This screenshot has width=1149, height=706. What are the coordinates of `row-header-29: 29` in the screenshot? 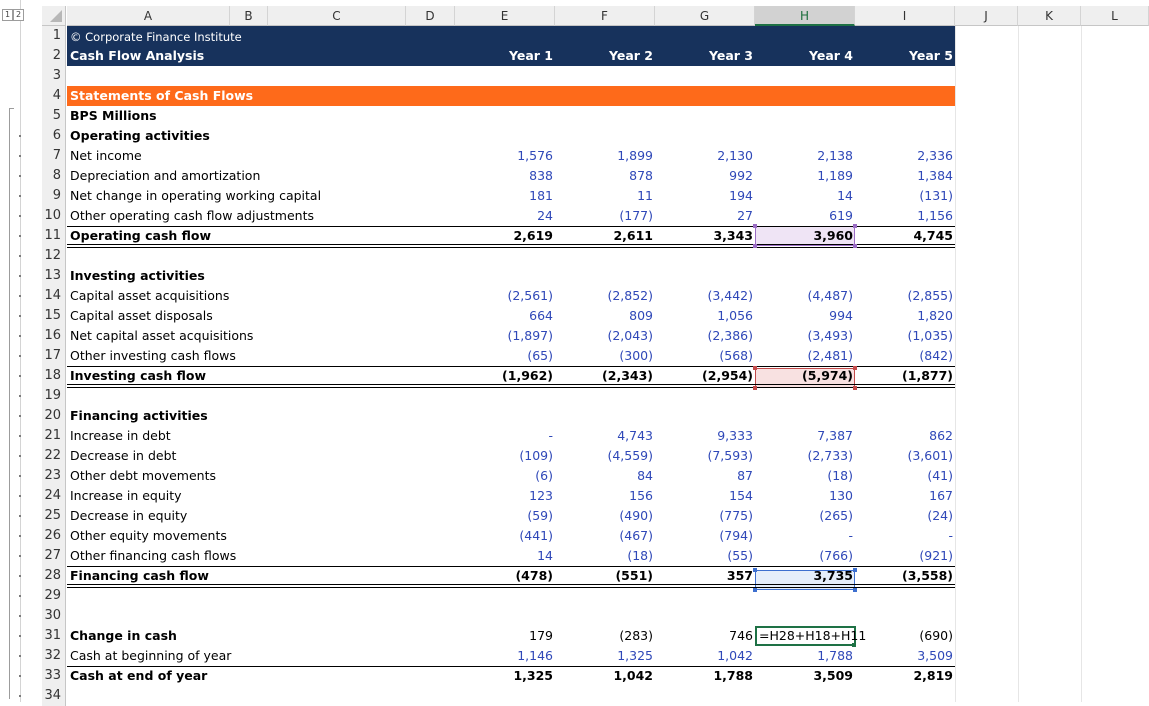 It's located at (54, 596).